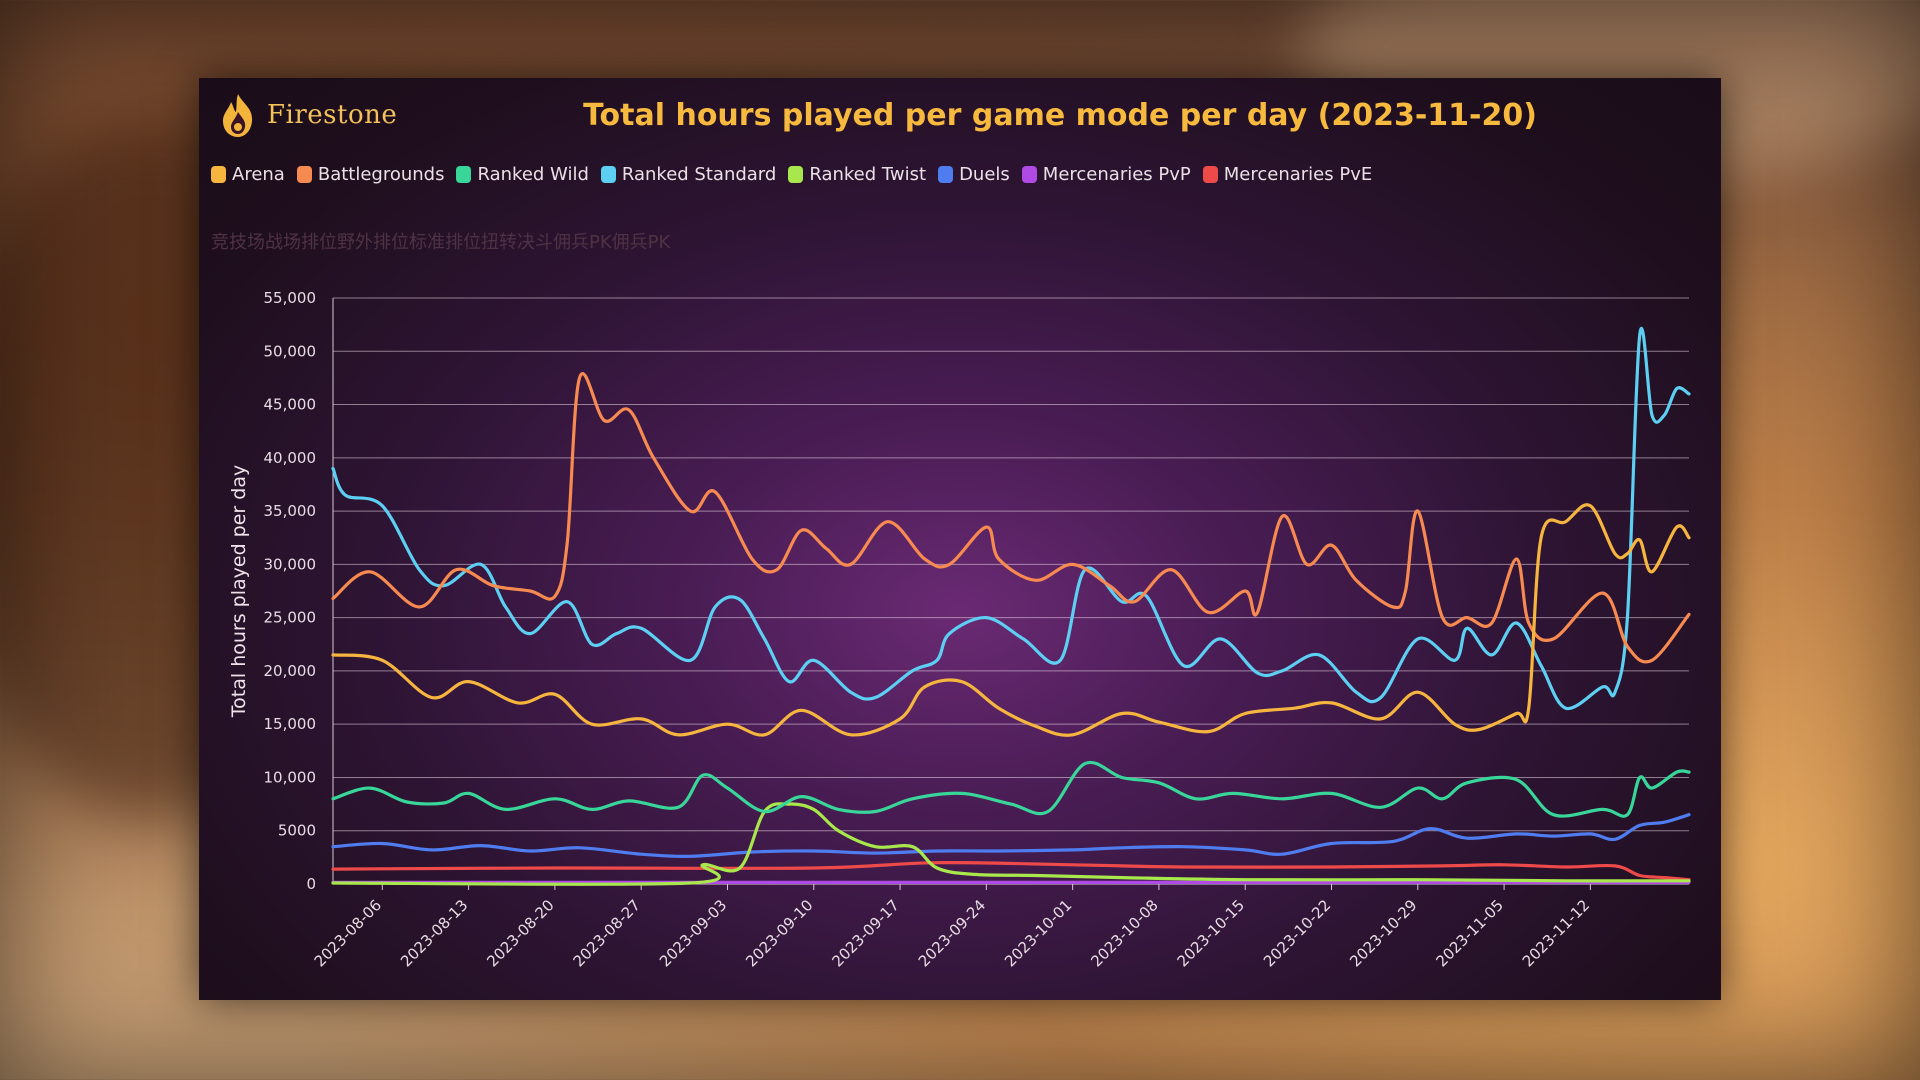 The image size is (1920, 1080). Describe the element at coordinates (290, 618) in the screenshot. I see `y-tick-label: 25,000` at that location.